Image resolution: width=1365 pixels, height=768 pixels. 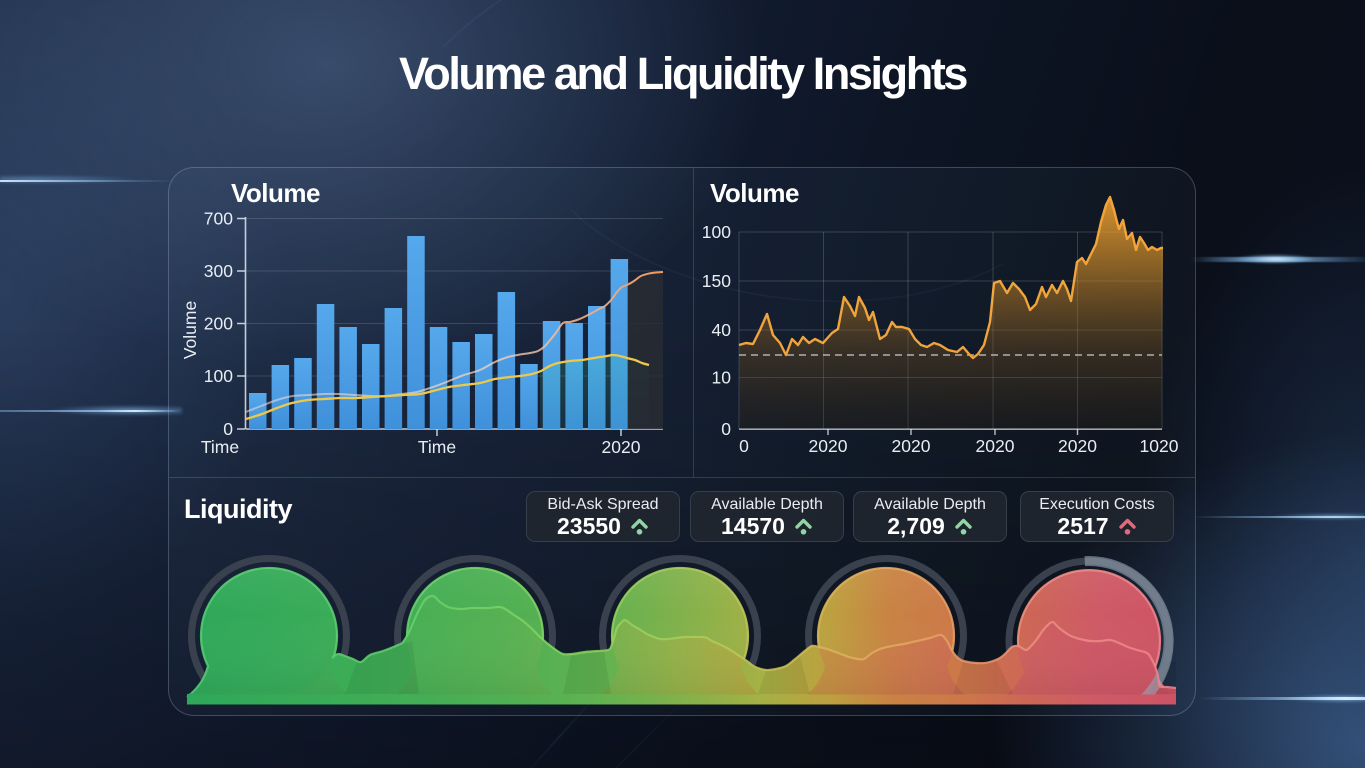 I want to click on svg-text: 1020, so click(x=1159, y=446).